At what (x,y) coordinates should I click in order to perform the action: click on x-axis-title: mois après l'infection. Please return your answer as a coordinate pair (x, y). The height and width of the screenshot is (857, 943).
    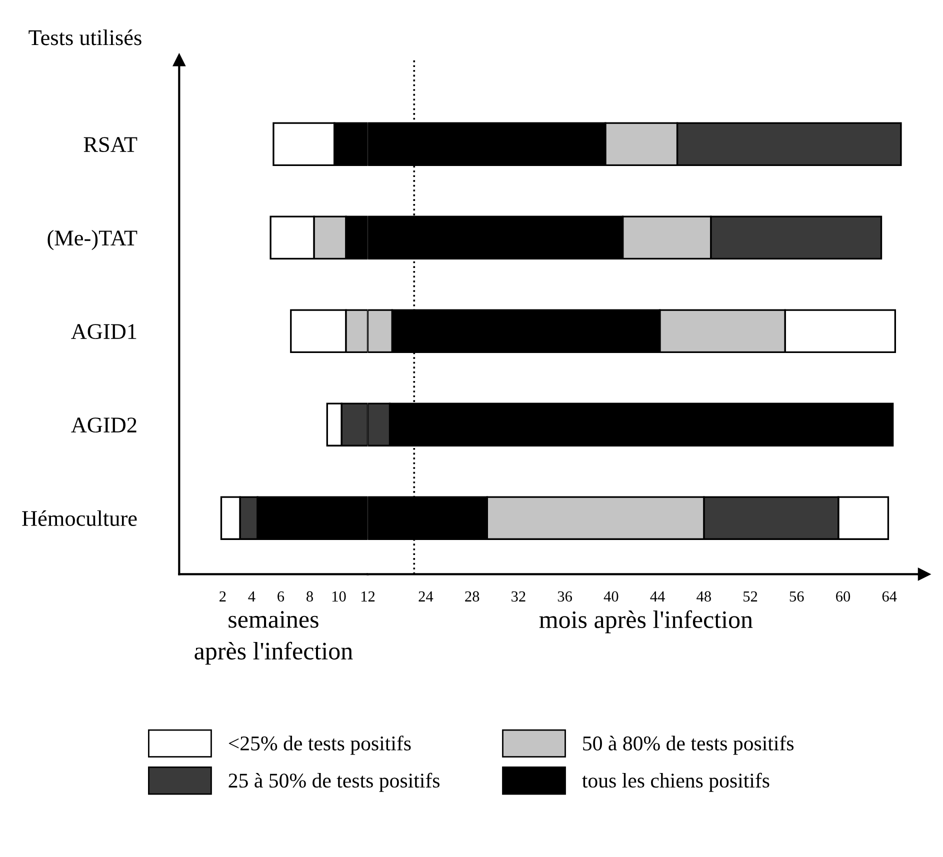
    Looking at the image, I should click on (646, 622).